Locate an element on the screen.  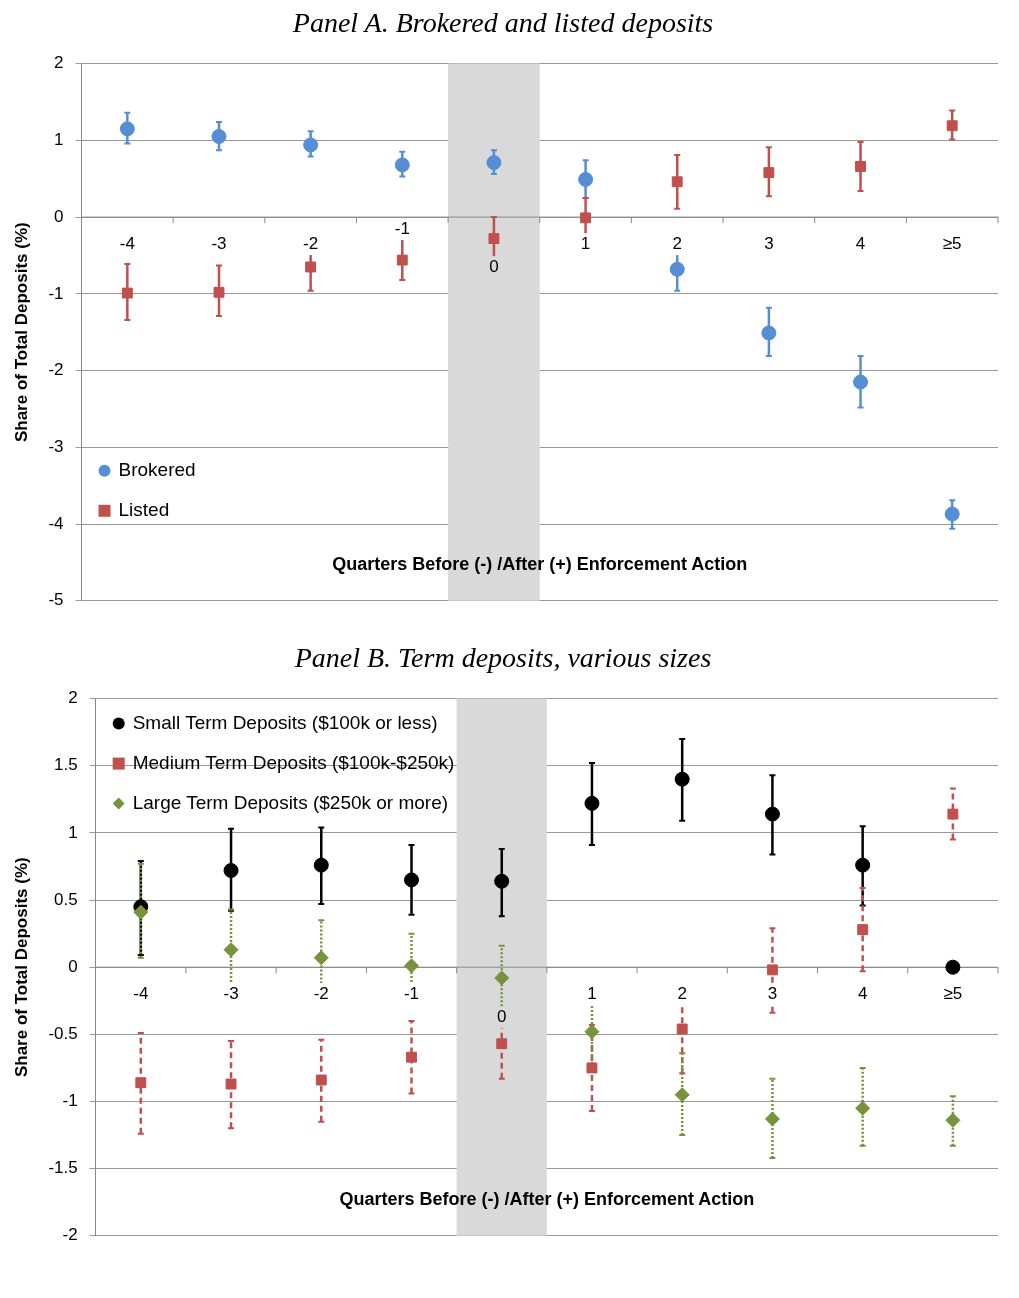
y-tick-label: -4 is located at coordinates (56, 523).